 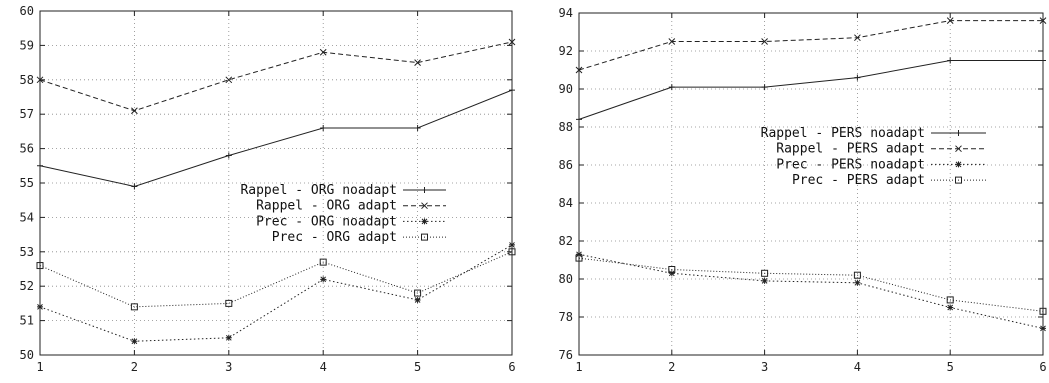 I want to click on y-tick-label: 76, so click(x=566, y=355).